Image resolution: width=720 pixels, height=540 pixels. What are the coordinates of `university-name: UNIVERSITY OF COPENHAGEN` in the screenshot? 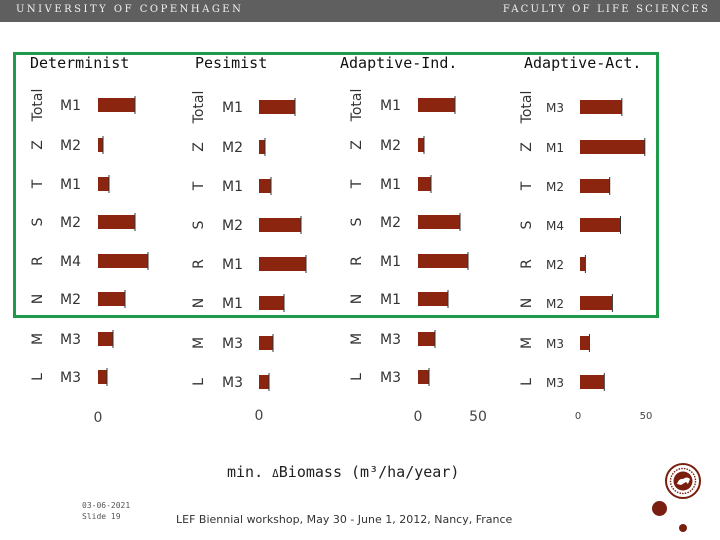 It's located at (130, 9).